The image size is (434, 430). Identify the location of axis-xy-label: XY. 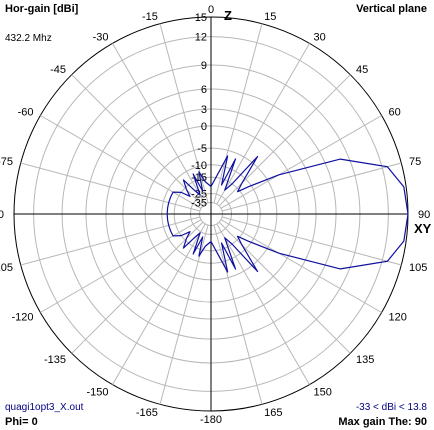
(423, 228).